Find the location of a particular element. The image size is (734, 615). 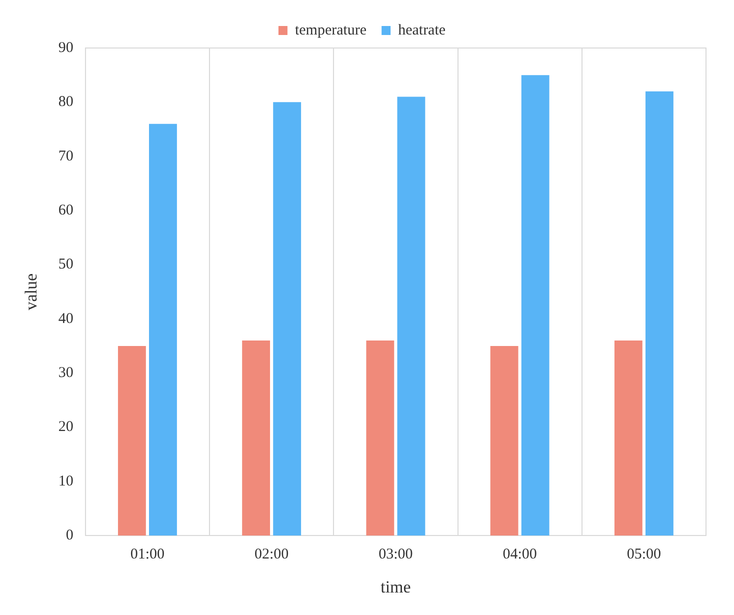

y-tick-label: 0 is located at coordinates (70, 536).